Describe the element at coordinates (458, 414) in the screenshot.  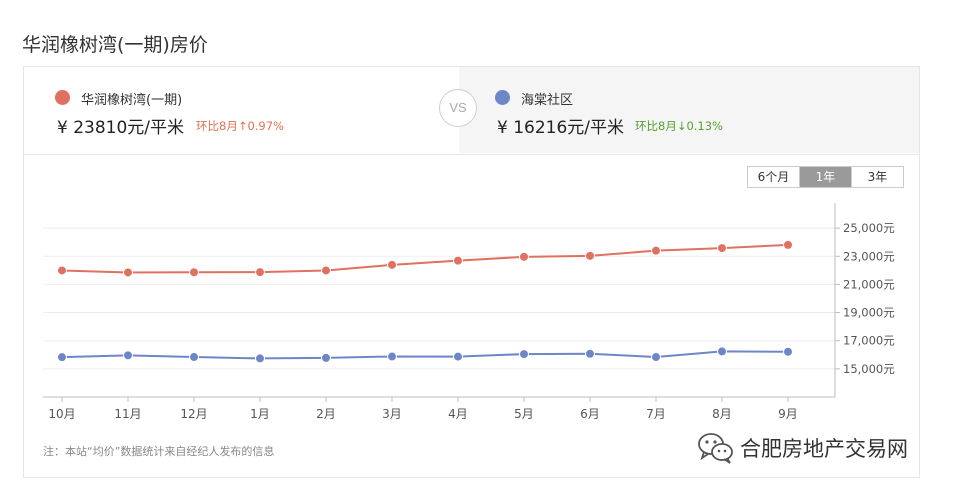
I see `x-tick-label: 4月` at that location.